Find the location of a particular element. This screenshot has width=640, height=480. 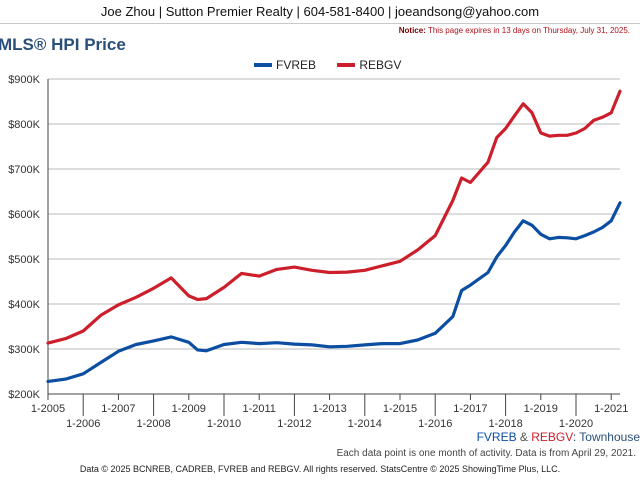

legend-item-fvreb: FVREB is located at coordinates (285, 65).